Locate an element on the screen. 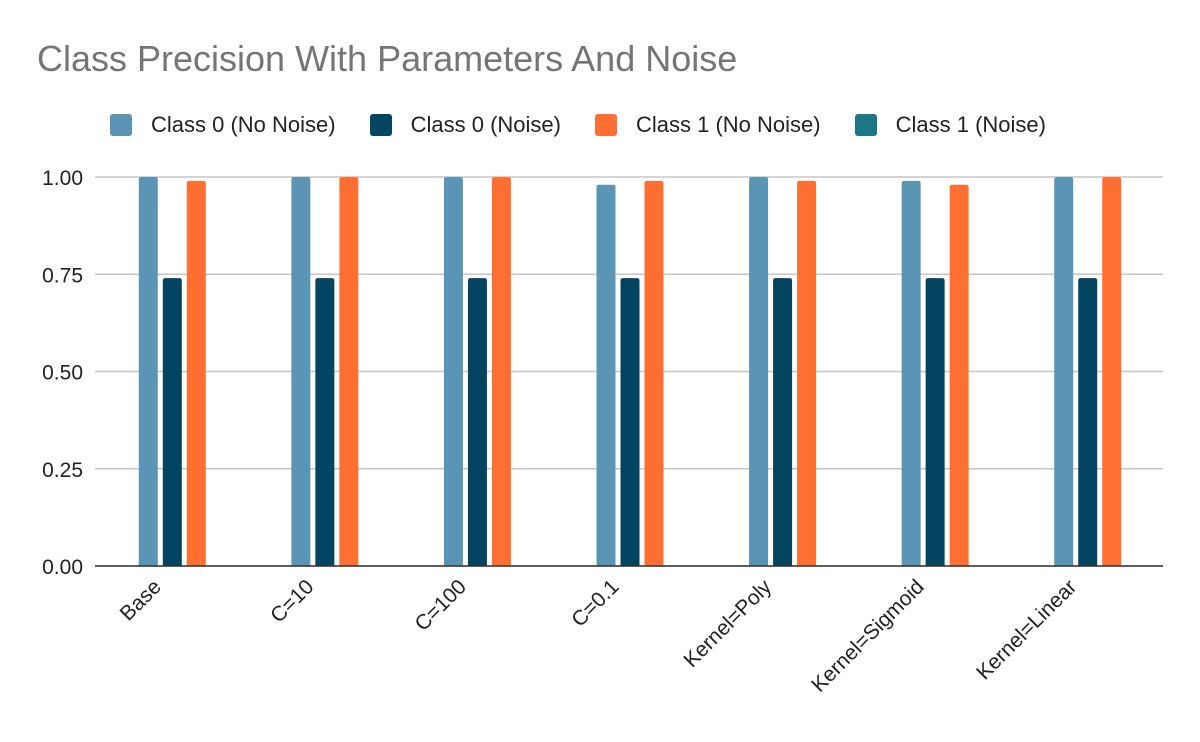 The image size is (1200, 742). x-tick-label: Kernel=Linear is located at coordinates (1026, 629).